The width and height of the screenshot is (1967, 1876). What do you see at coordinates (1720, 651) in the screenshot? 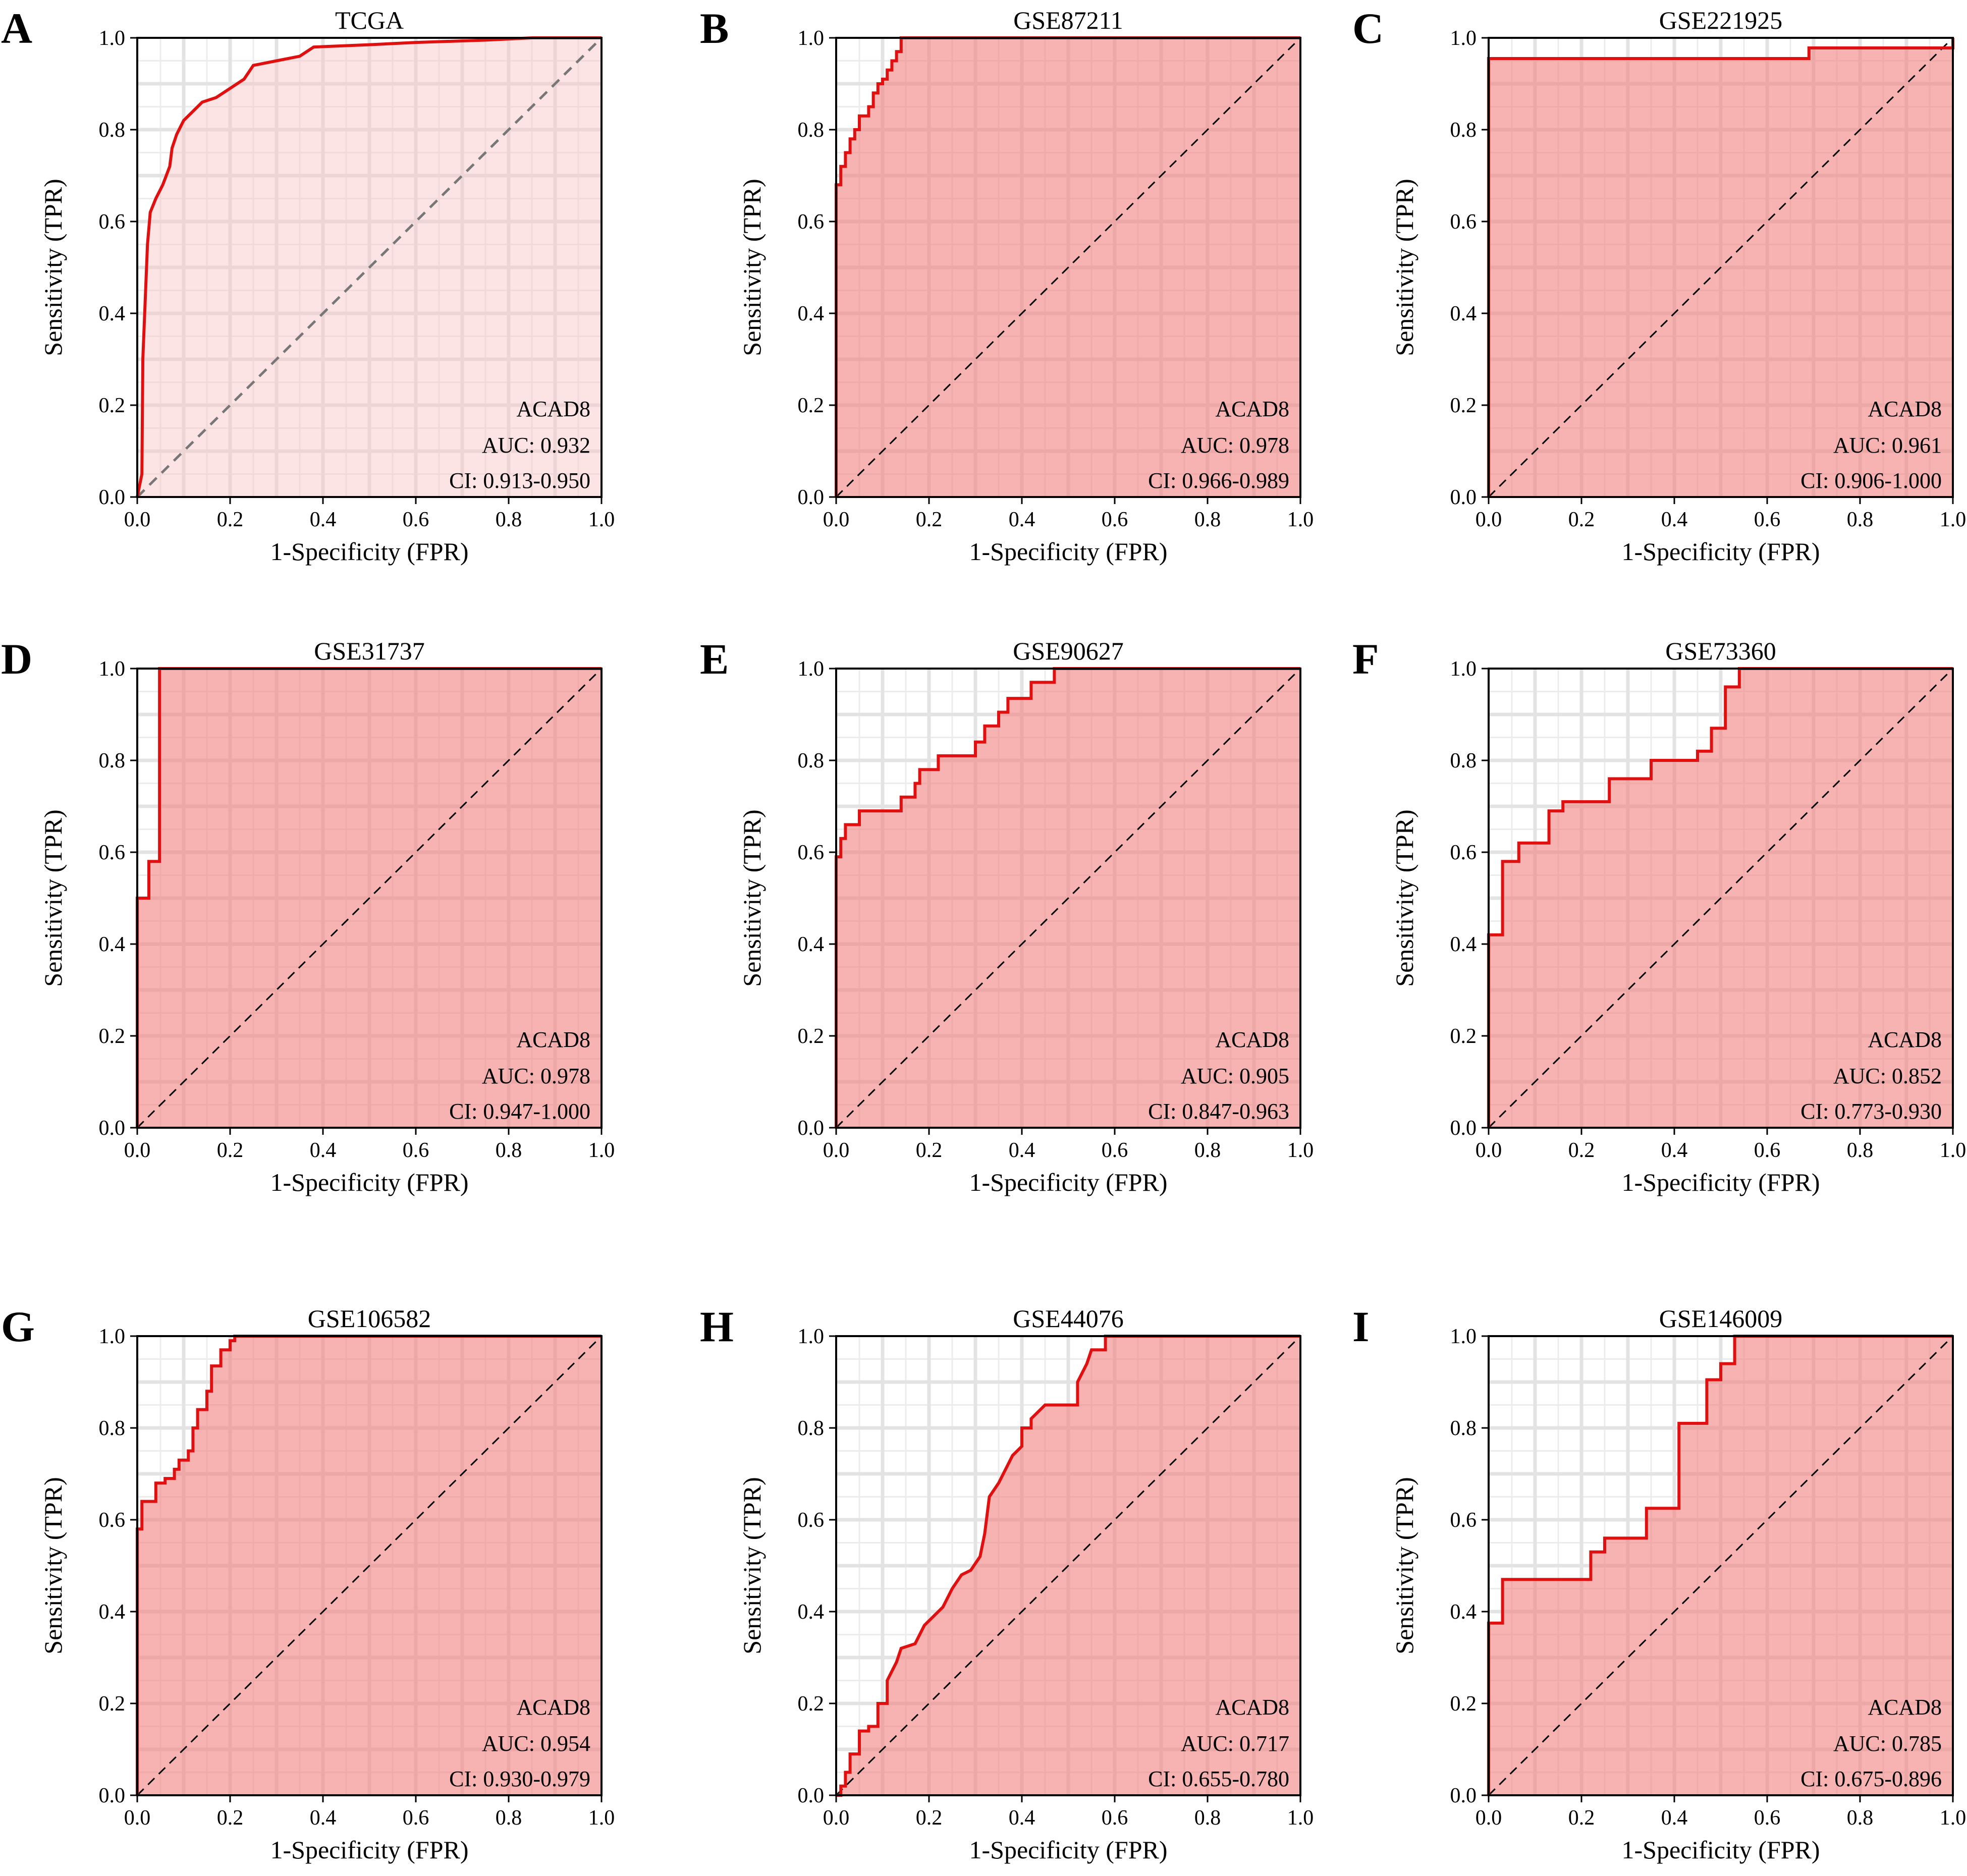
I see `panel-title: GSE73360` at bounding box center [1720, 651].